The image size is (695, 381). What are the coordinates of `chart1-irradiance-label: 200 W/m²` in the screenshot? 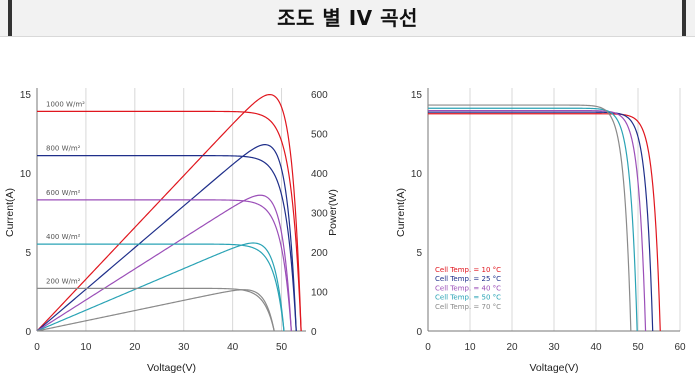 It's located at (63, 281).